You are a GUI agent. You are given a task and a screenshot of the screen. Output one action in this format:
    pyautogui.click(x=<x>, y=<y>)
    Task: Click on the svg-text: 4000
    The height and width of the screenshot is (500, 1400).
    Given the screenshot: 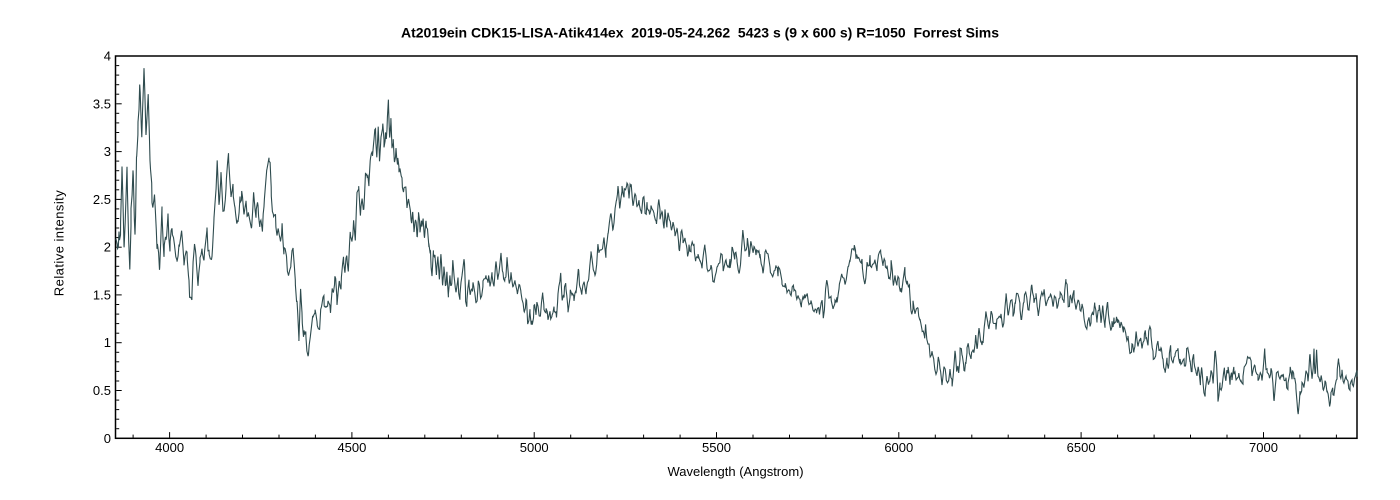 What is the action you would take?
    pyautogui.click(x=169, y=447)
    